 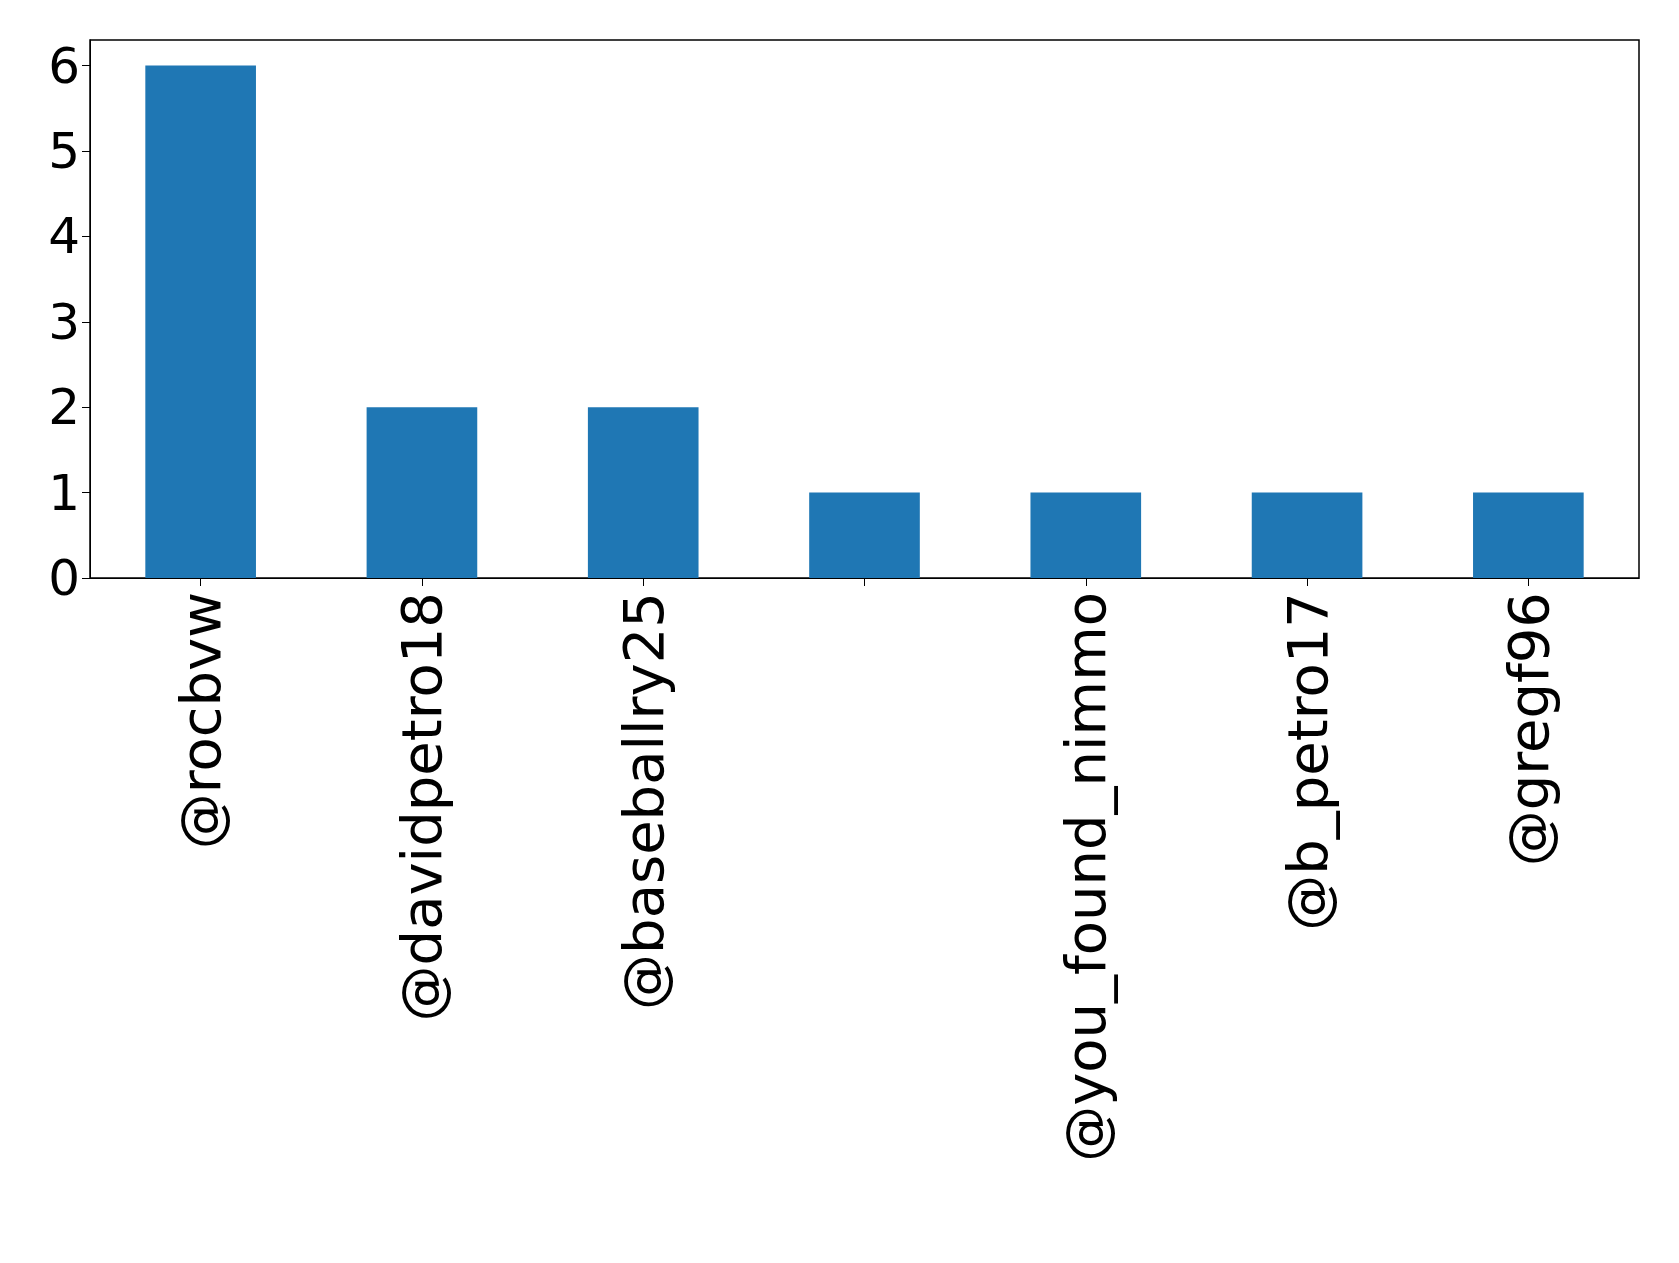 I want to click on y-tick-label: 3, so click(x=64, y=321).